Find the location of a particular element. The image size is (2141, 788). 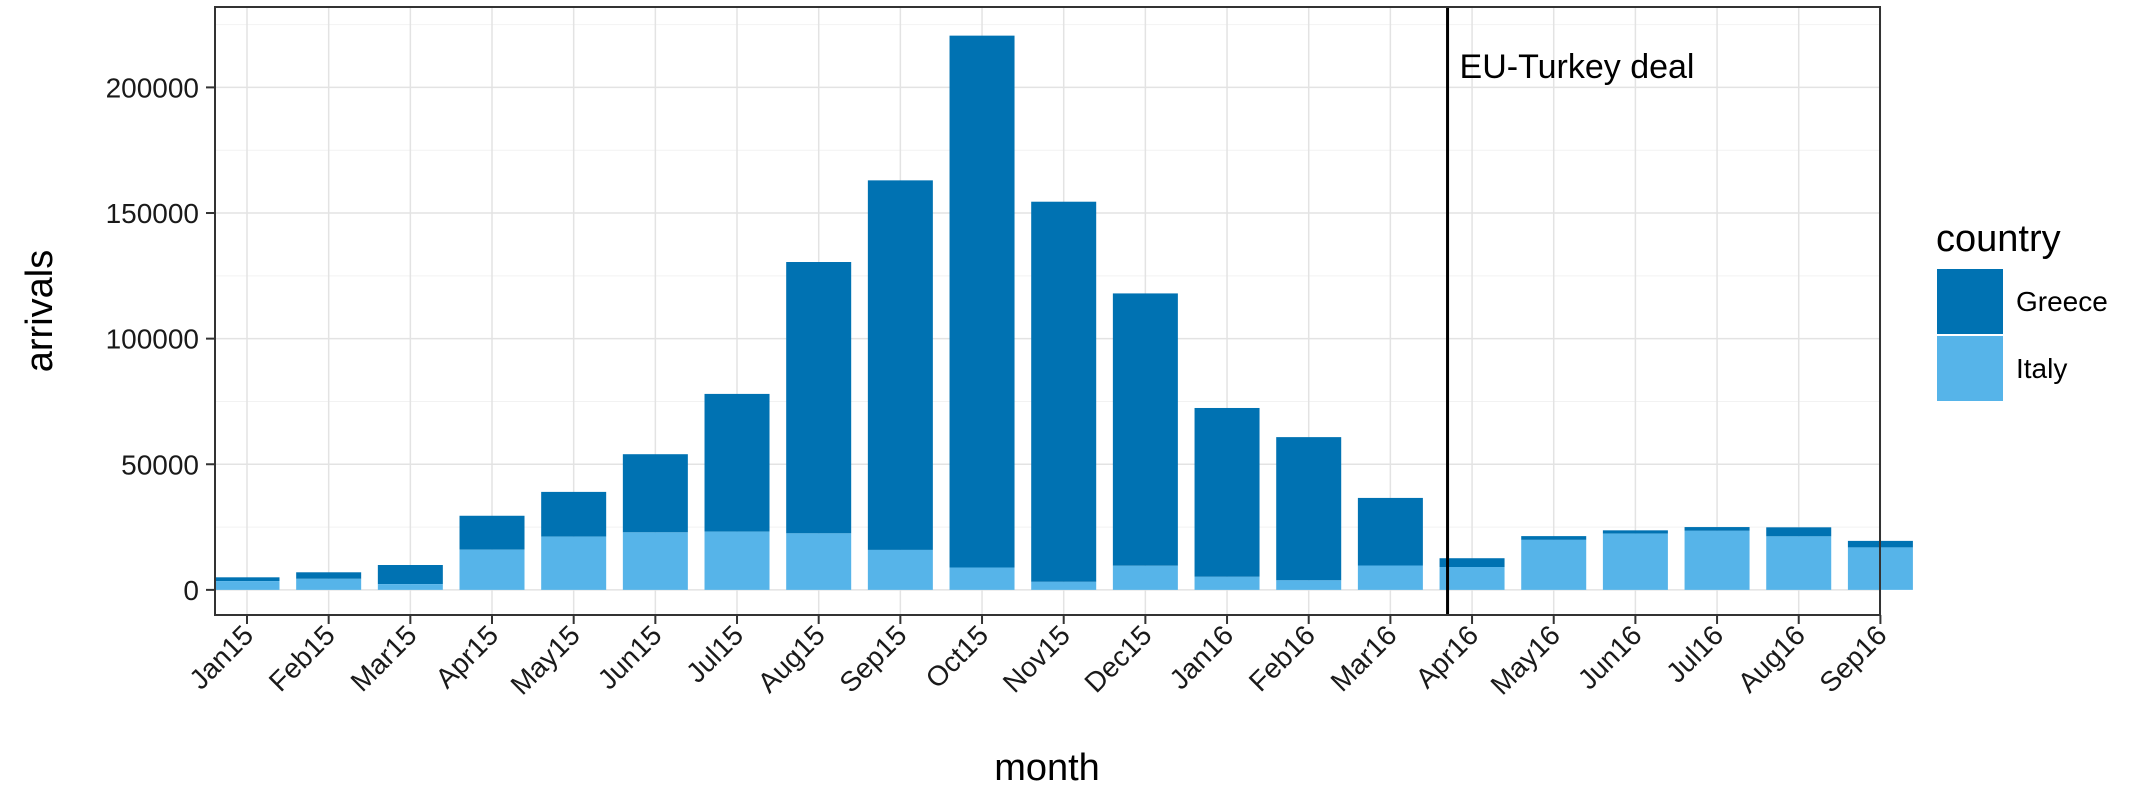

x-tick-label: Oct15 is located at coordinates (957, 656).